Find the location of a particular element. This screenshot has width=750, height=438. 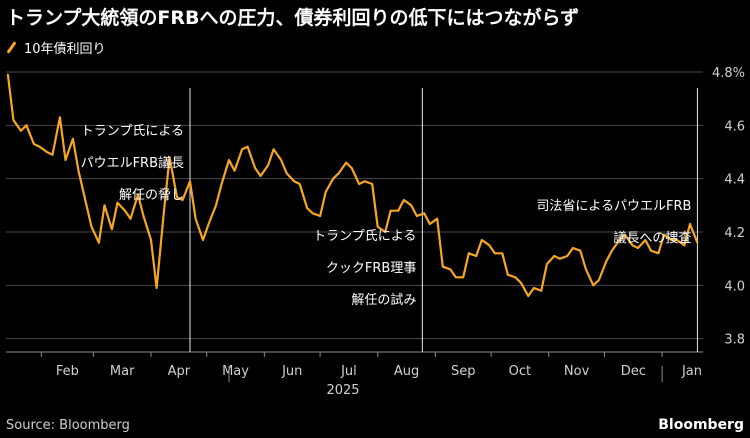

y-tick-label: 3.8 is located at coordinates (734, 340).